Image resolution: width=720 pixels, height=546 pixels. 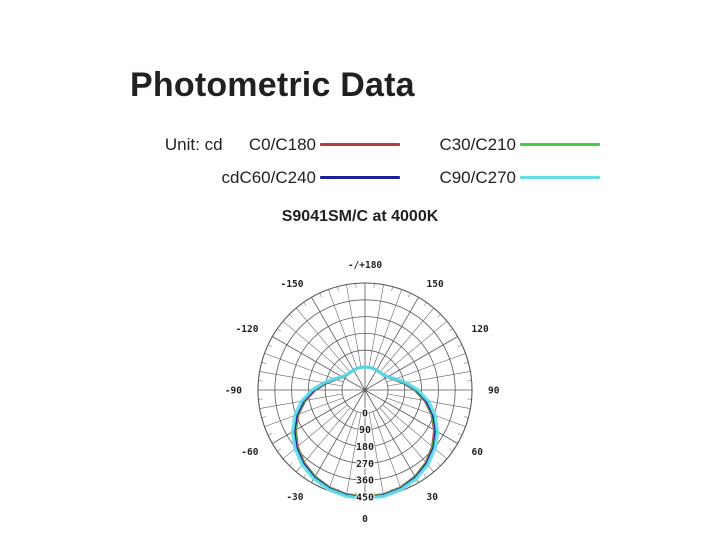 I want to click on legend-row: cd C60/C240 C90/C270, so click(x=365, y=177).